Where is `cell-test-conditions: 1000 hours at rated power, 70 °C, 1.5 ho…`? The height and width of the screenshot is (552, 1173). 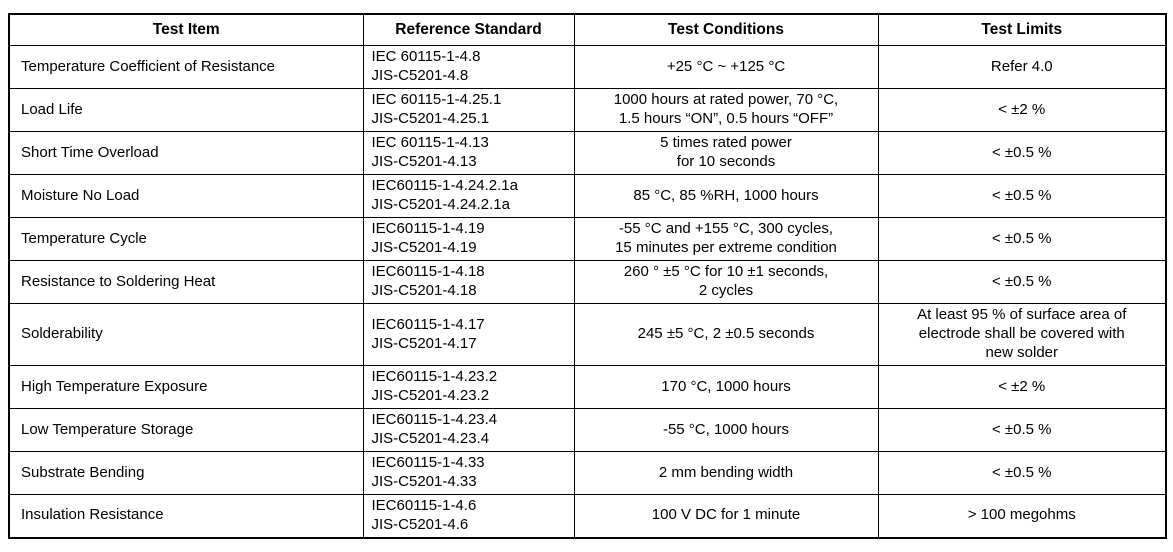
cell-test-conditions: 1000 hours at rated power, 70 °C, 1.5 ho… is located at coordinates (726, 110).